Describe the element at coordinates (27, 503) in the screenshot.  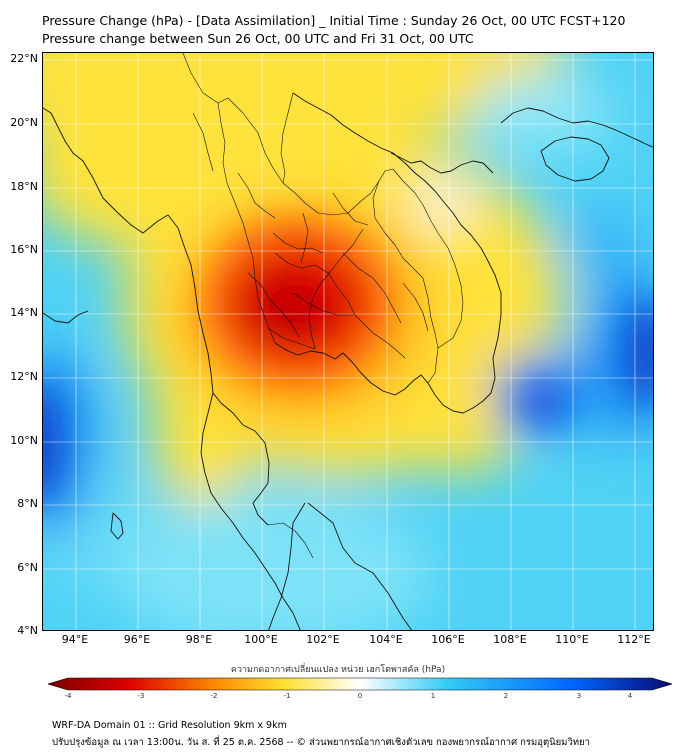
I see `lat-label-8n: 8°N` at that location.